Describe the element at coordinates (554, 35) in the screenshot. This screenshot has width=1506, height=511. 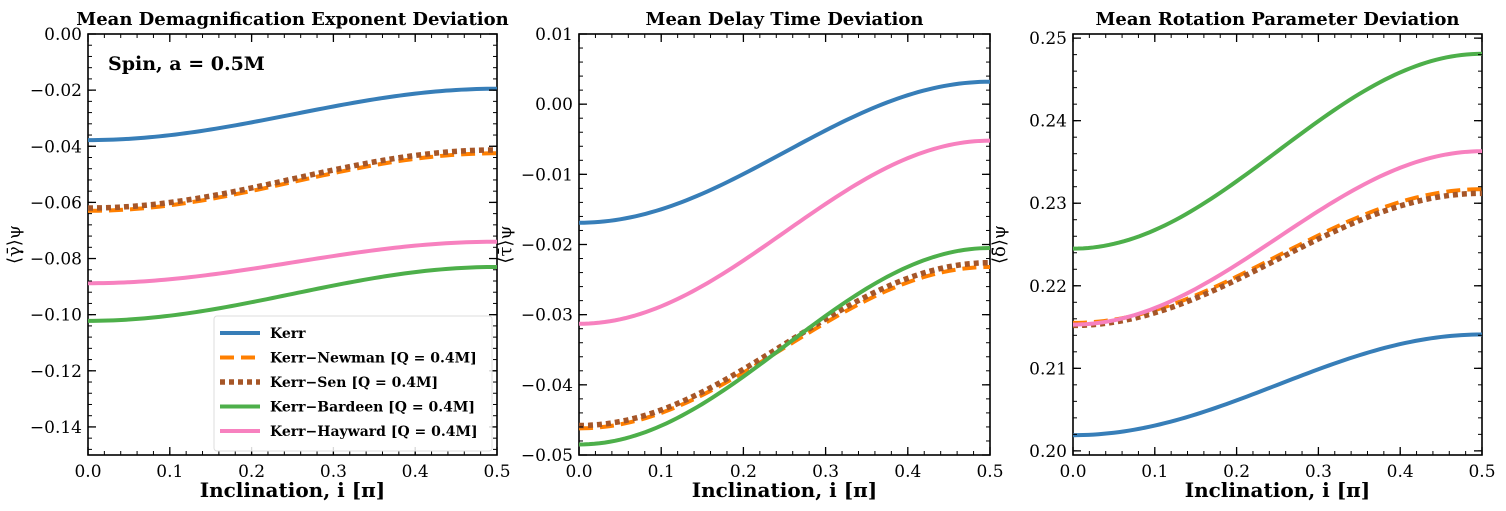
I see `y-tick-label: 0.01` at that location.